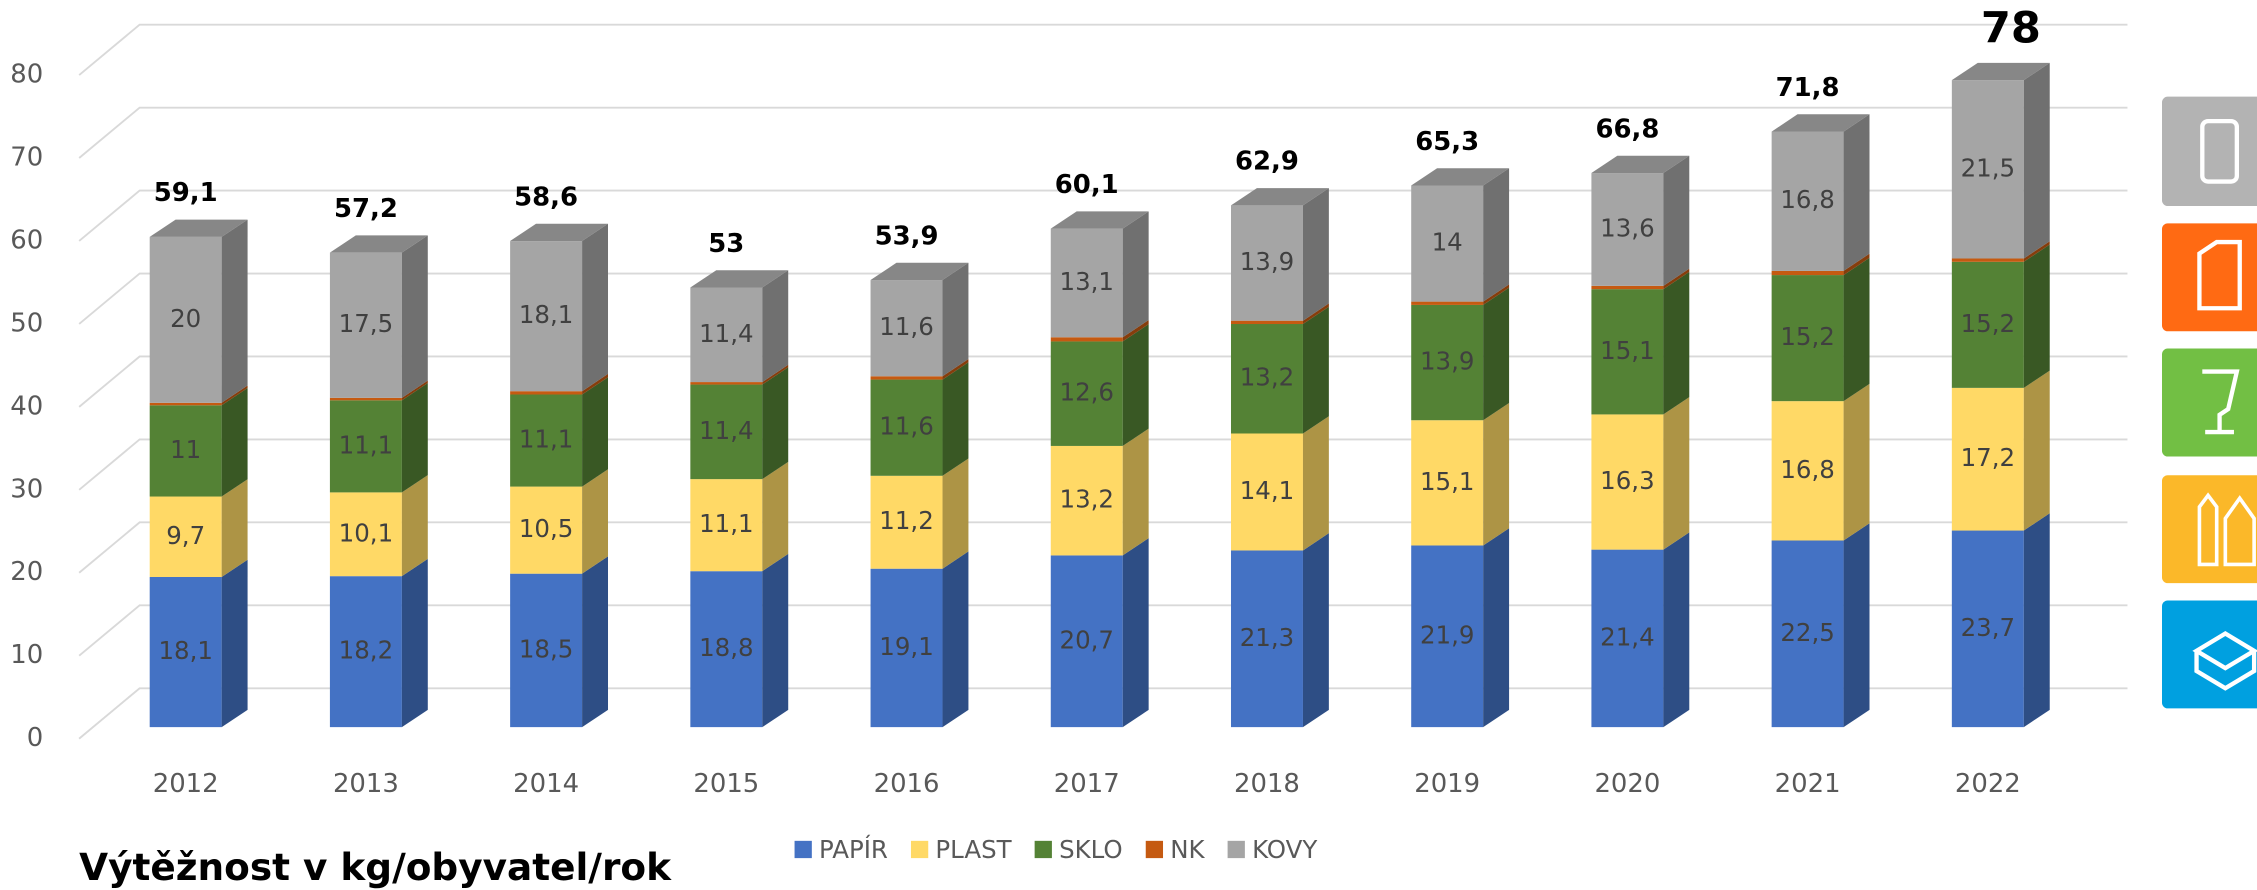 The image size is (2257, 890). I want to click on value-label: 20, so click(185, 318).